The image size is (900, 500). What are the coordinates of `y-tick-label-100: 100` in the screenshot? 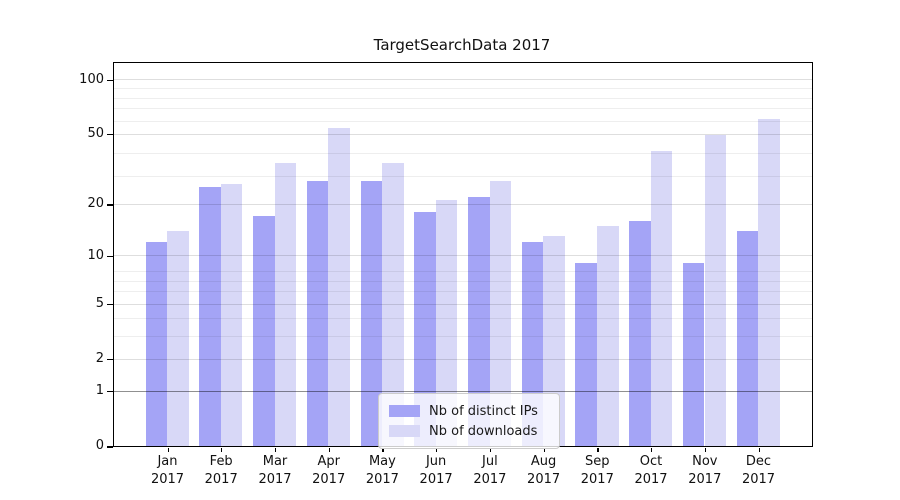 It's located at (91, 79).